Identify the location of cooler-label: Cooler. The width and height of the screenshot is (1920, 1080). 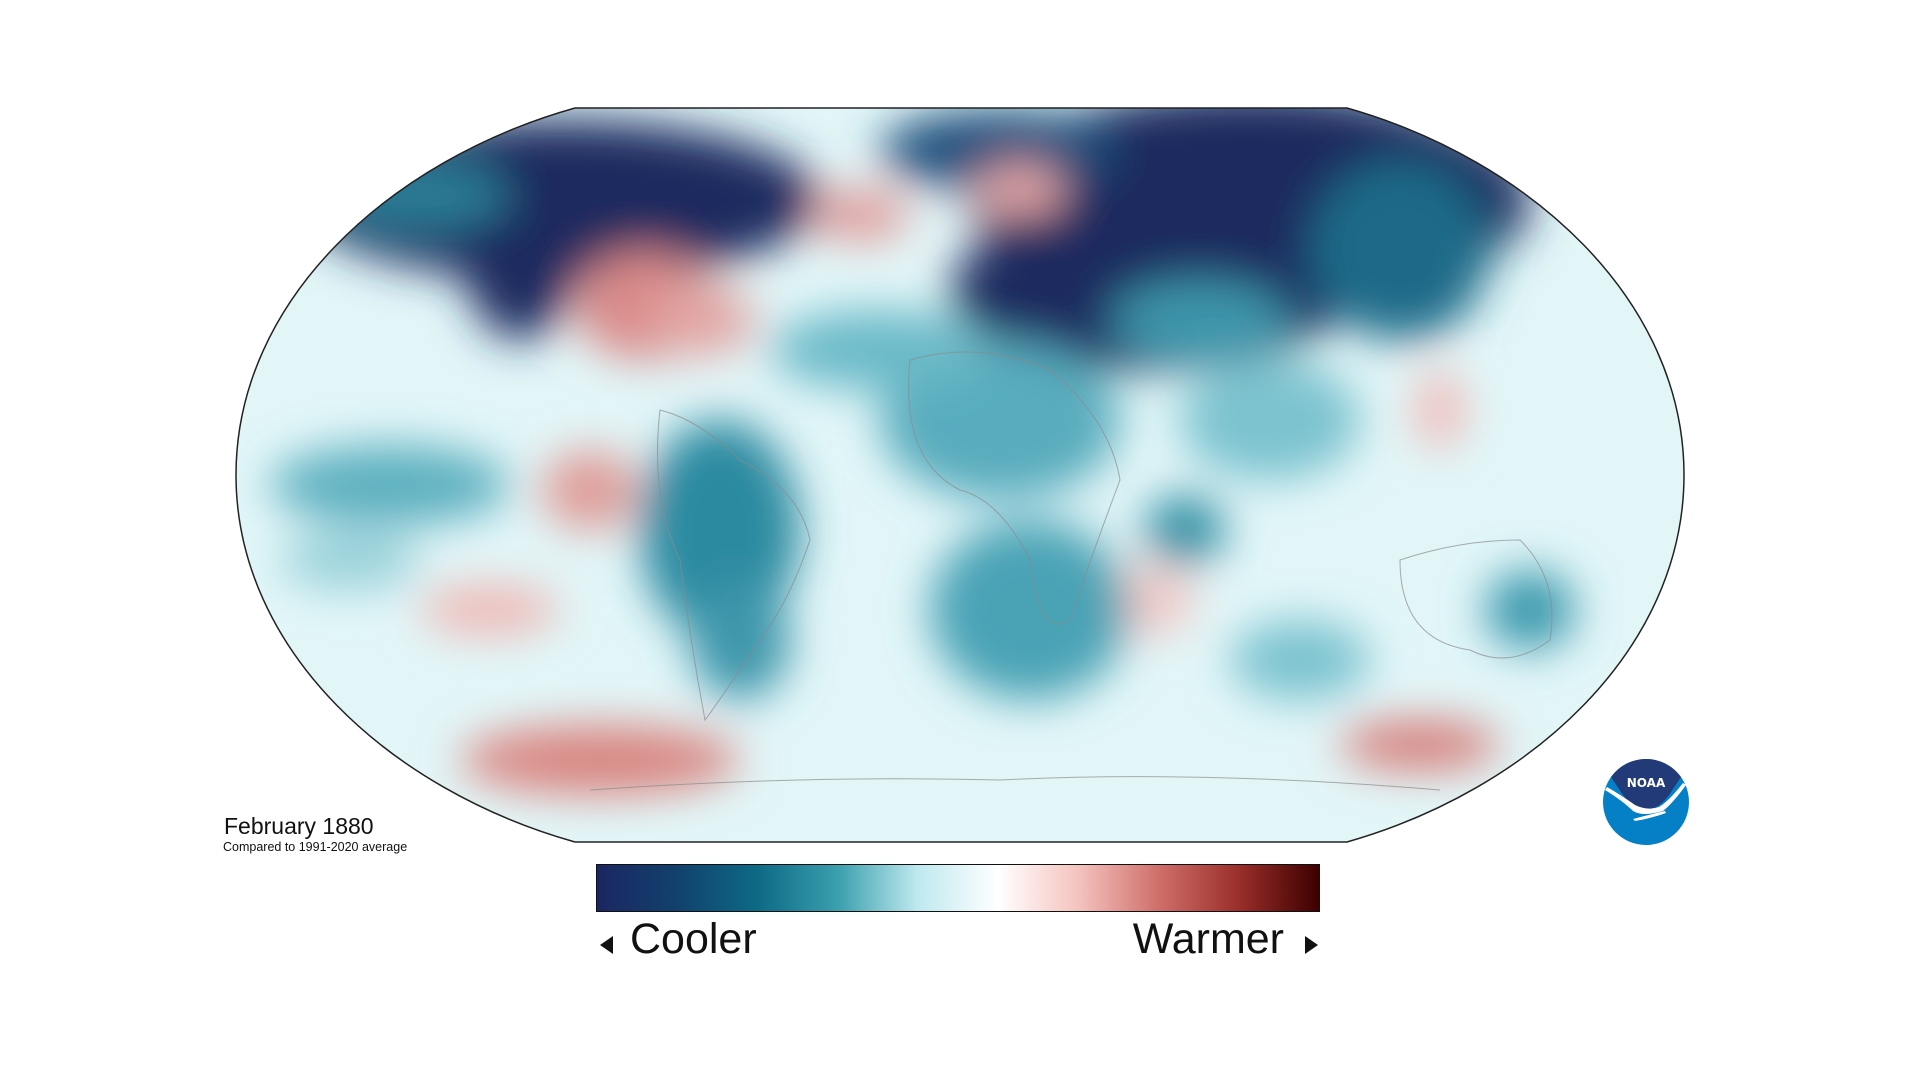
(693, 939).